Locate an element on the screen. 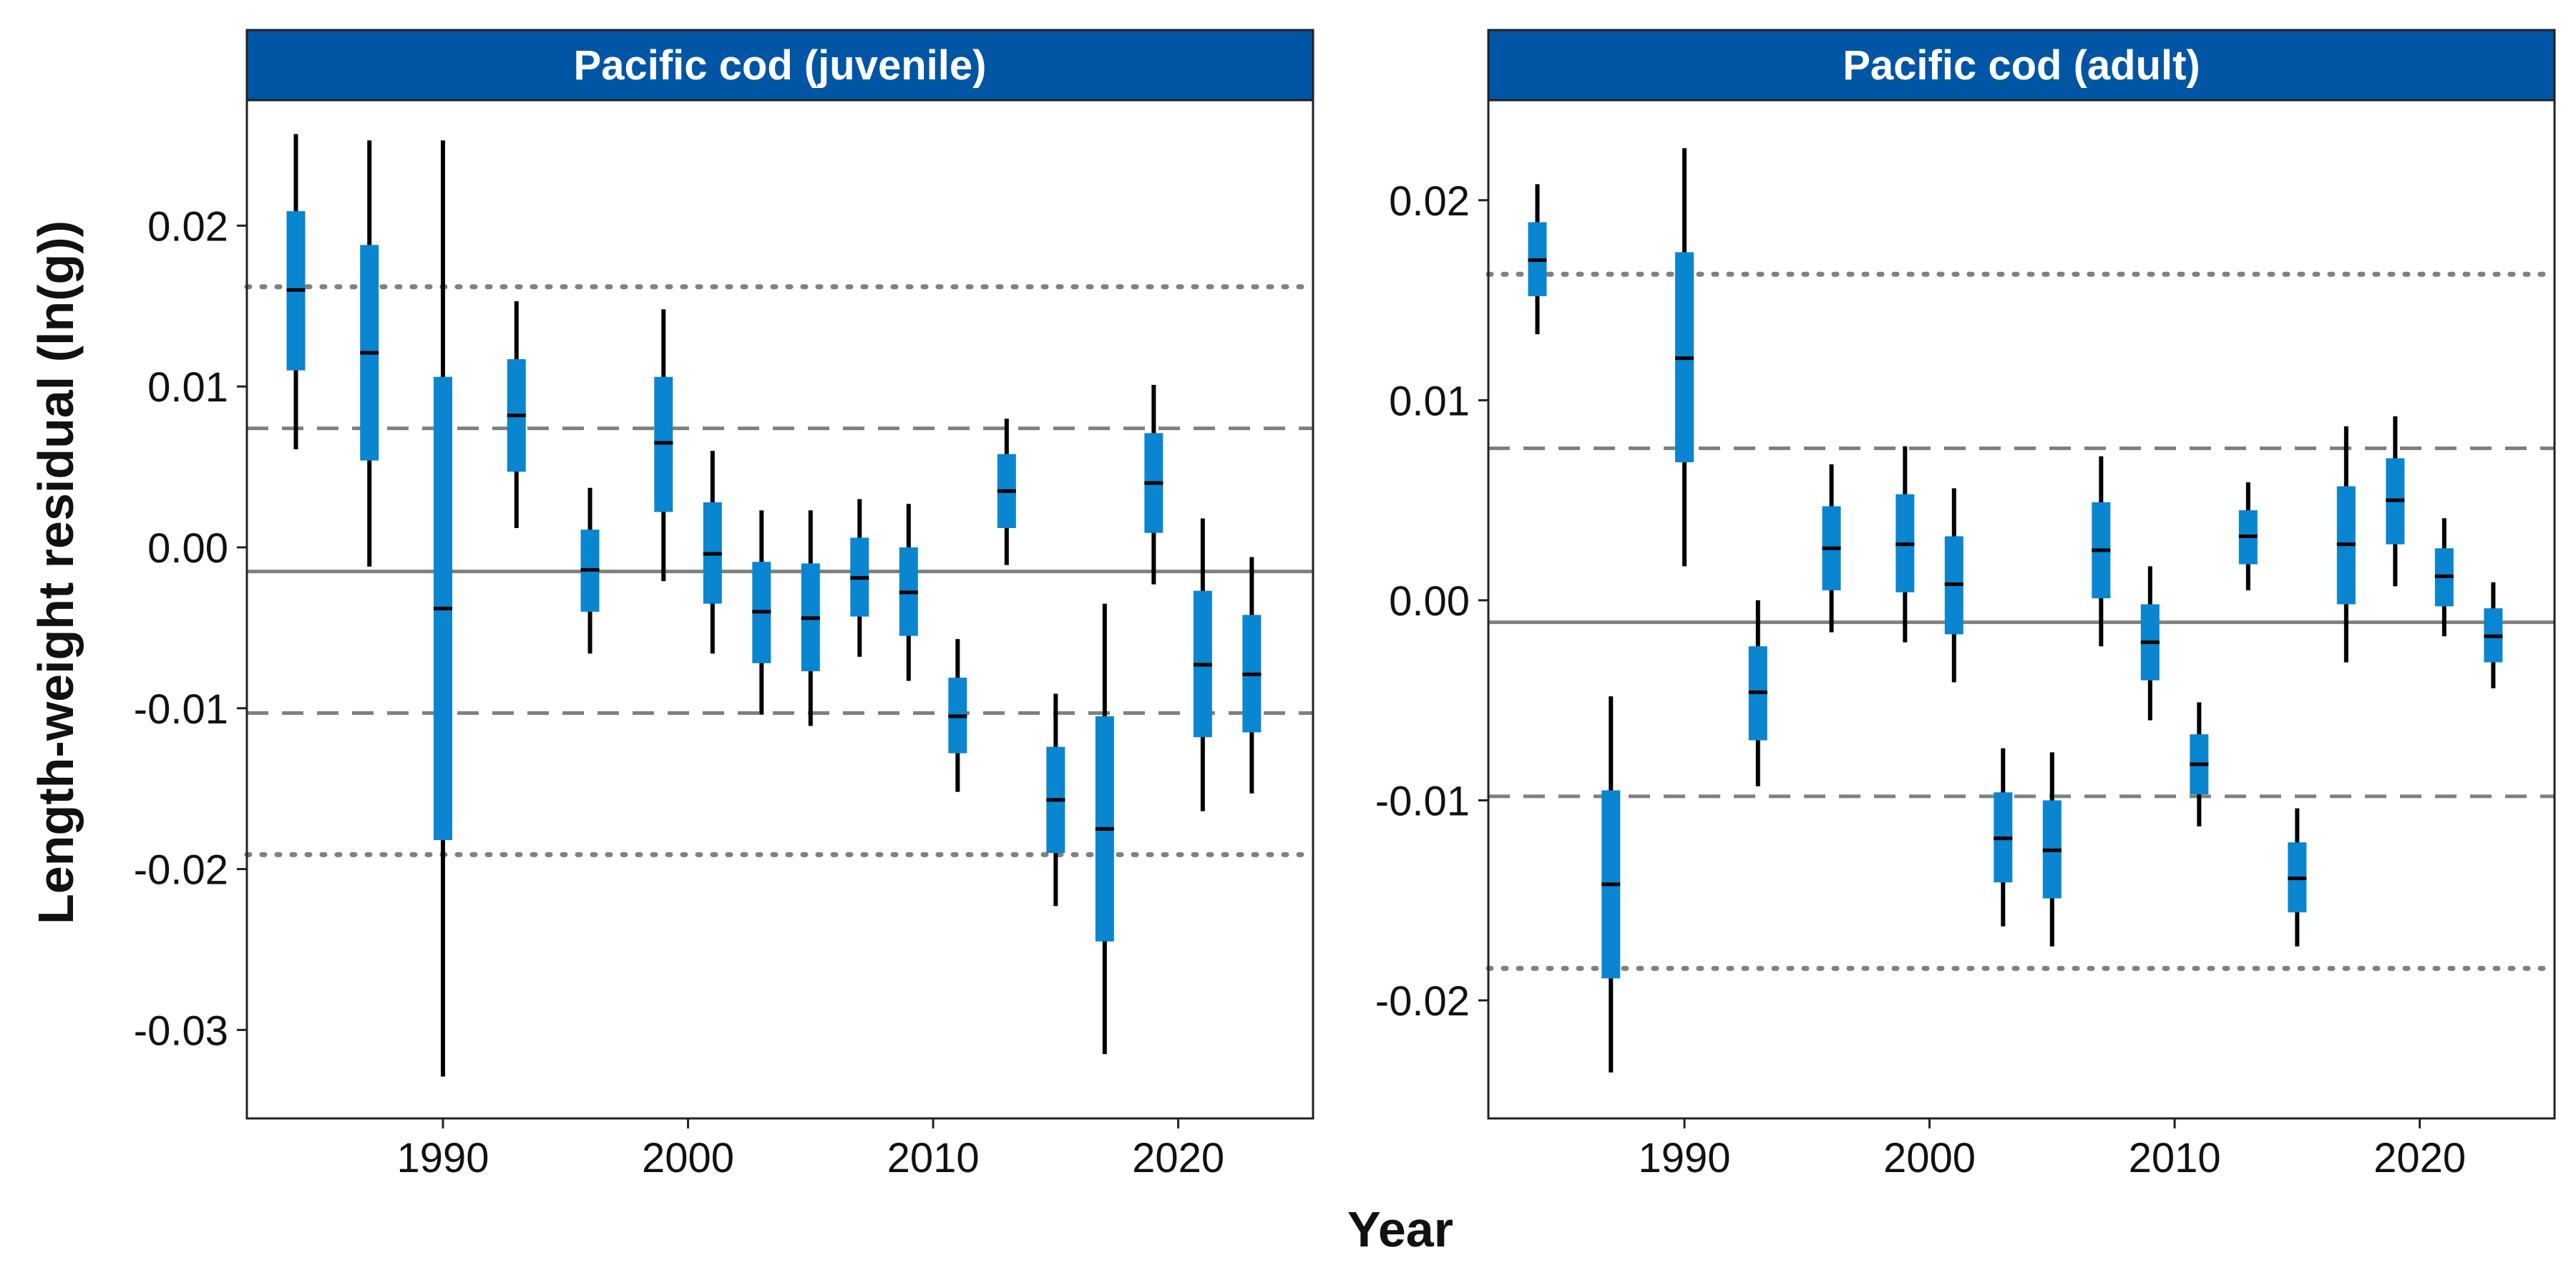  box-juvenile-2023 is located at coordinates (1252, 675).